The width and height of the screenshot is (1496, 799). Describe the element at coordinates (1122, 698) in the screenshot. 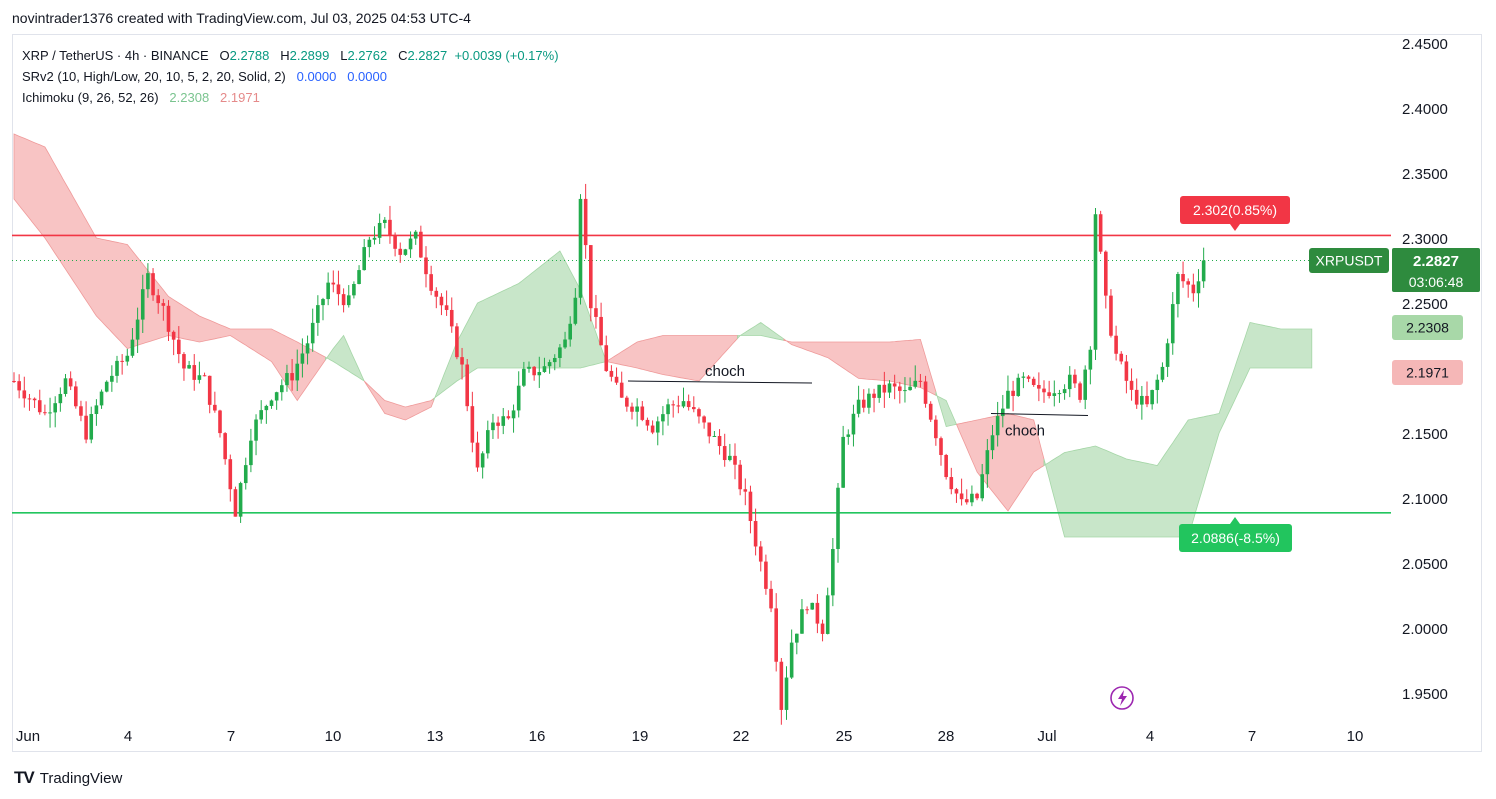

I see `lightning-icon` at that location.